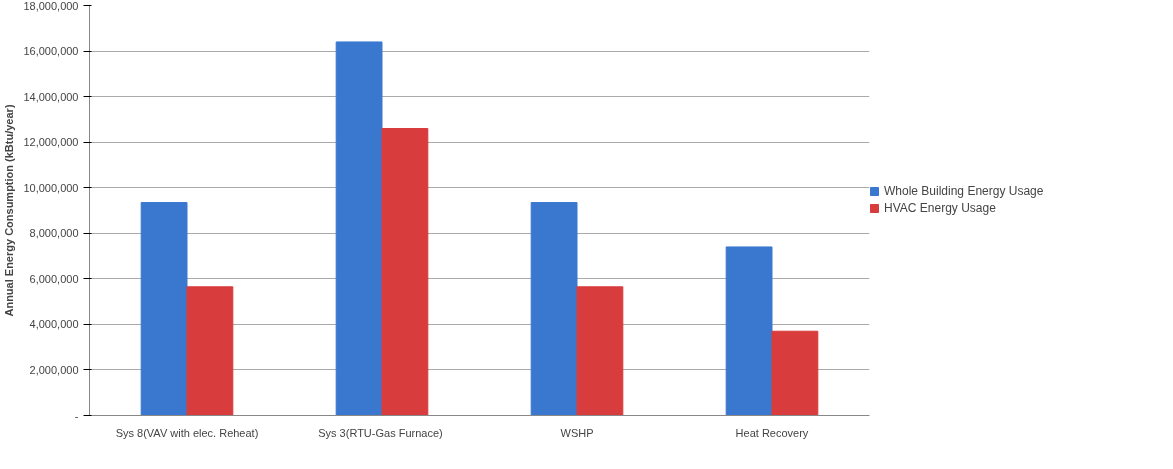 This screenshot has height=469, width=1173. What do you see at coordinates (51, 96) in the screenshot?
I see `y-tick-label: 14,000,000` at bounding box center [51, 96].